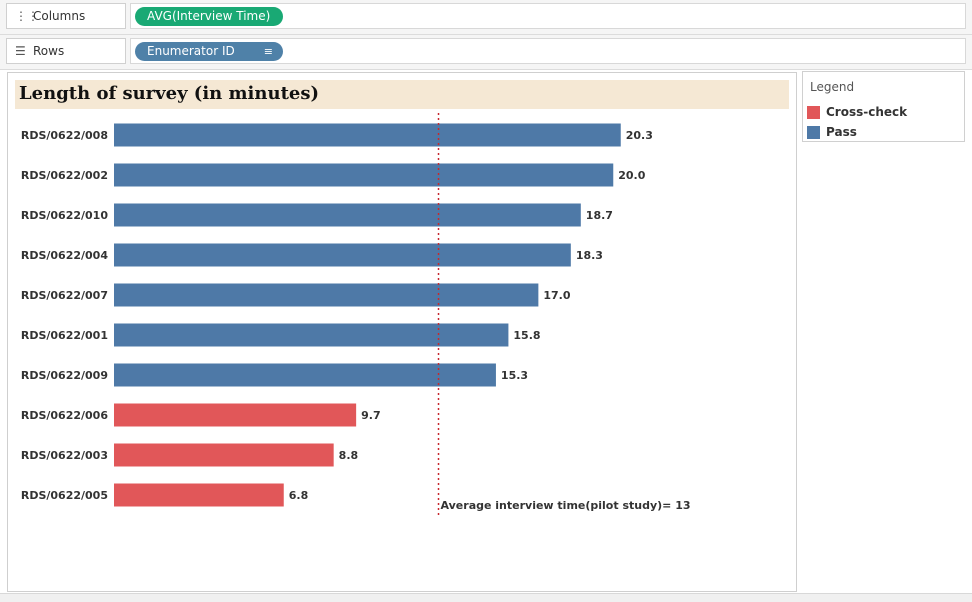 This screenshot has height=602, width=972. Describe the element at coordinates (64, 335) in the screenshot. I see `category-label: RDS/0622/001` at that location.